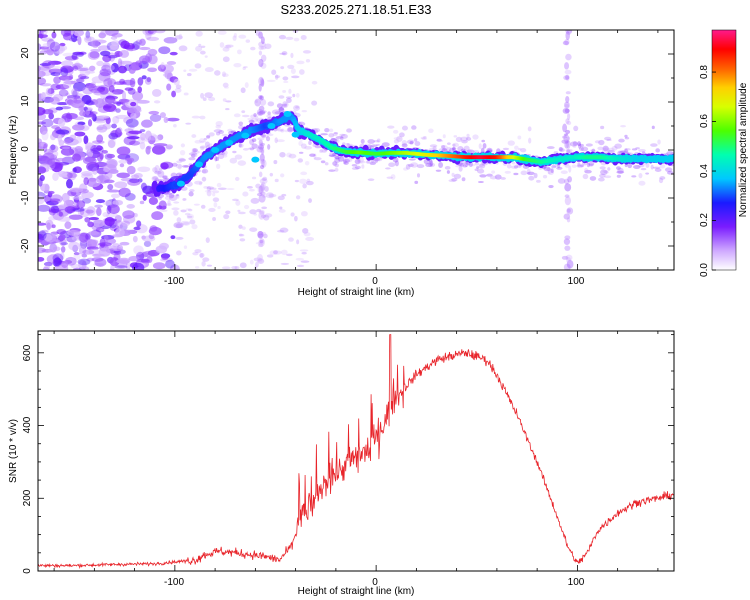 This screenshot has height=600, width=750. I want to click on colorbar-tick-label: 0.2, so click(704, 220).